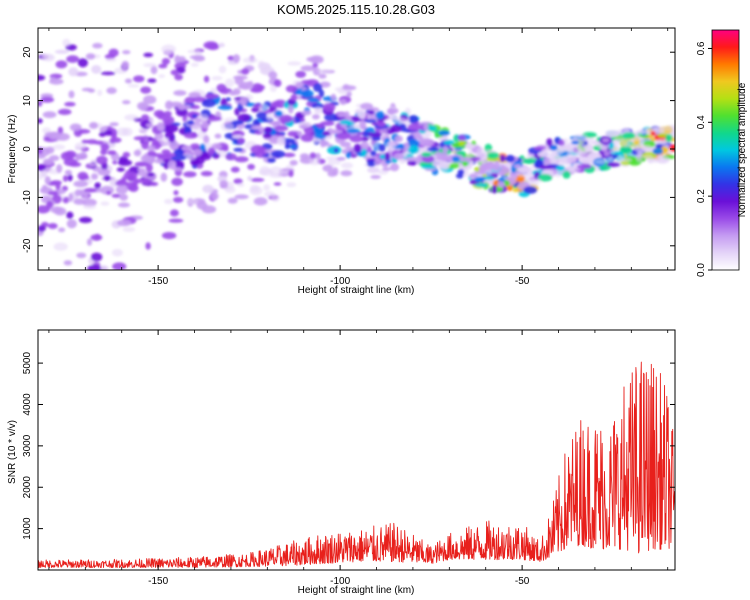 The width and height of the screenshot is (750, 600). What do you see at coordinates (27, 197) in the screenshot?
I see `y-tick-label: -10` at bounding box center [27, 197].